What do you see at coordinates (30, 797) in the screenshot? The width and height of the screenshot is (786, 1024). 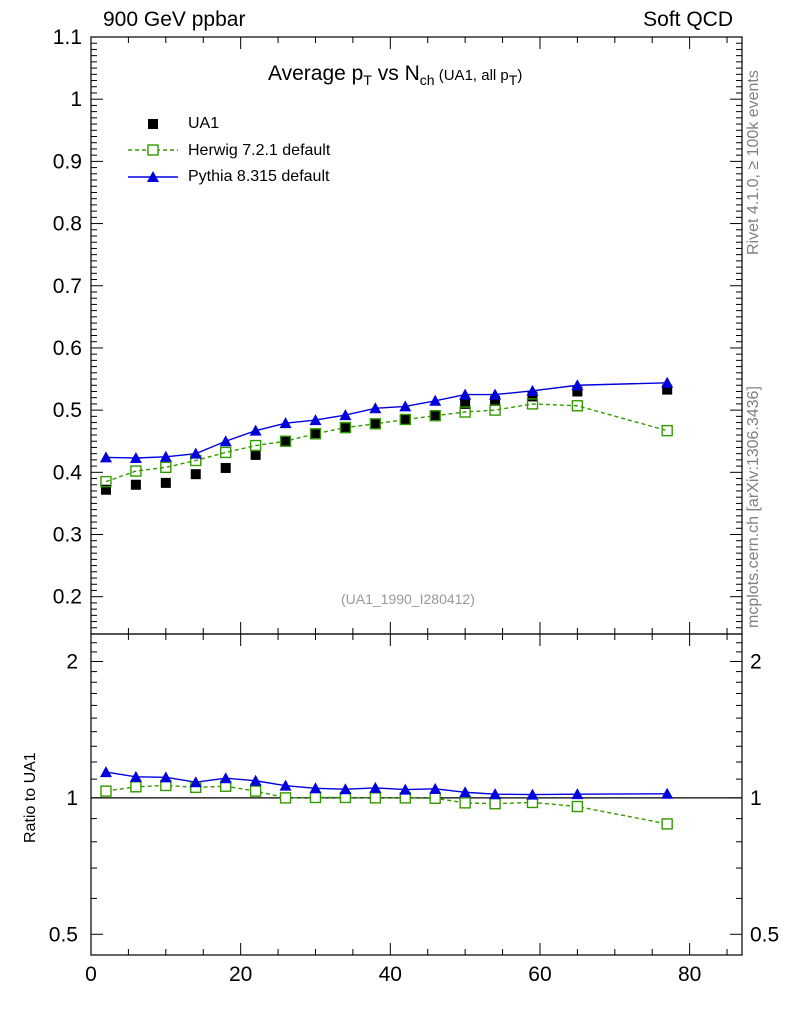 I see `ratio-axis-label: Ratio to UA1` at bounding box center [30, 797].